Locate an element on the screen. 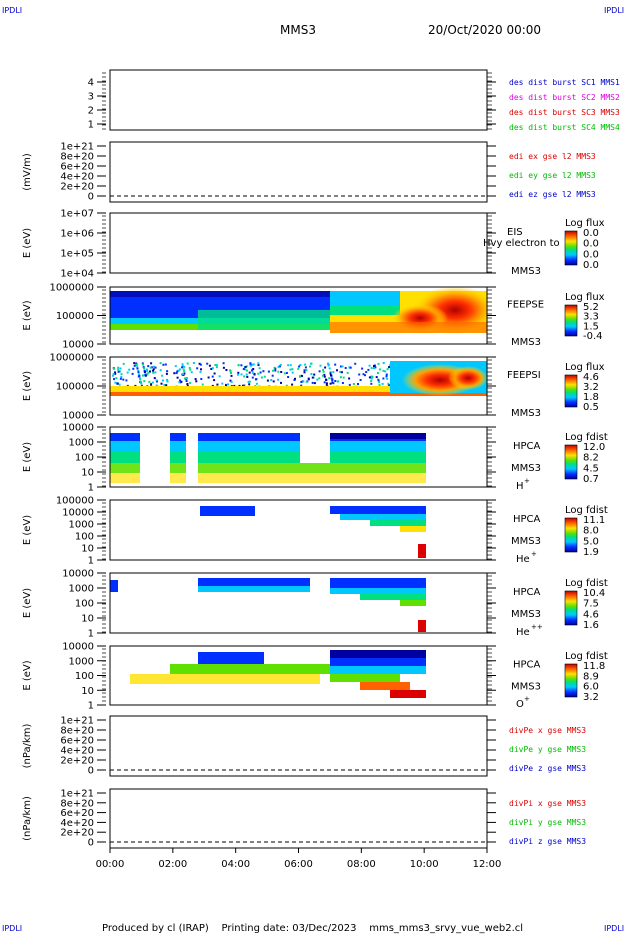 This screenshot has height=934, width=630. ytick-label: 100 is located at coordinates (84, 458).